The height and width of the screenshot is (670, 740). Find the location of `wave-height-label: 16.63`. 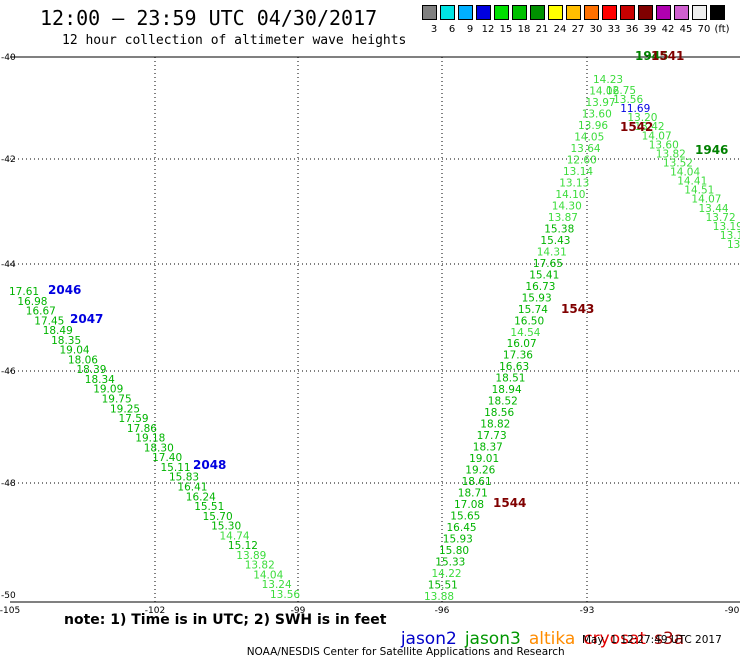

wave-height-label: 16.63 is located at coordinates (514, 367).